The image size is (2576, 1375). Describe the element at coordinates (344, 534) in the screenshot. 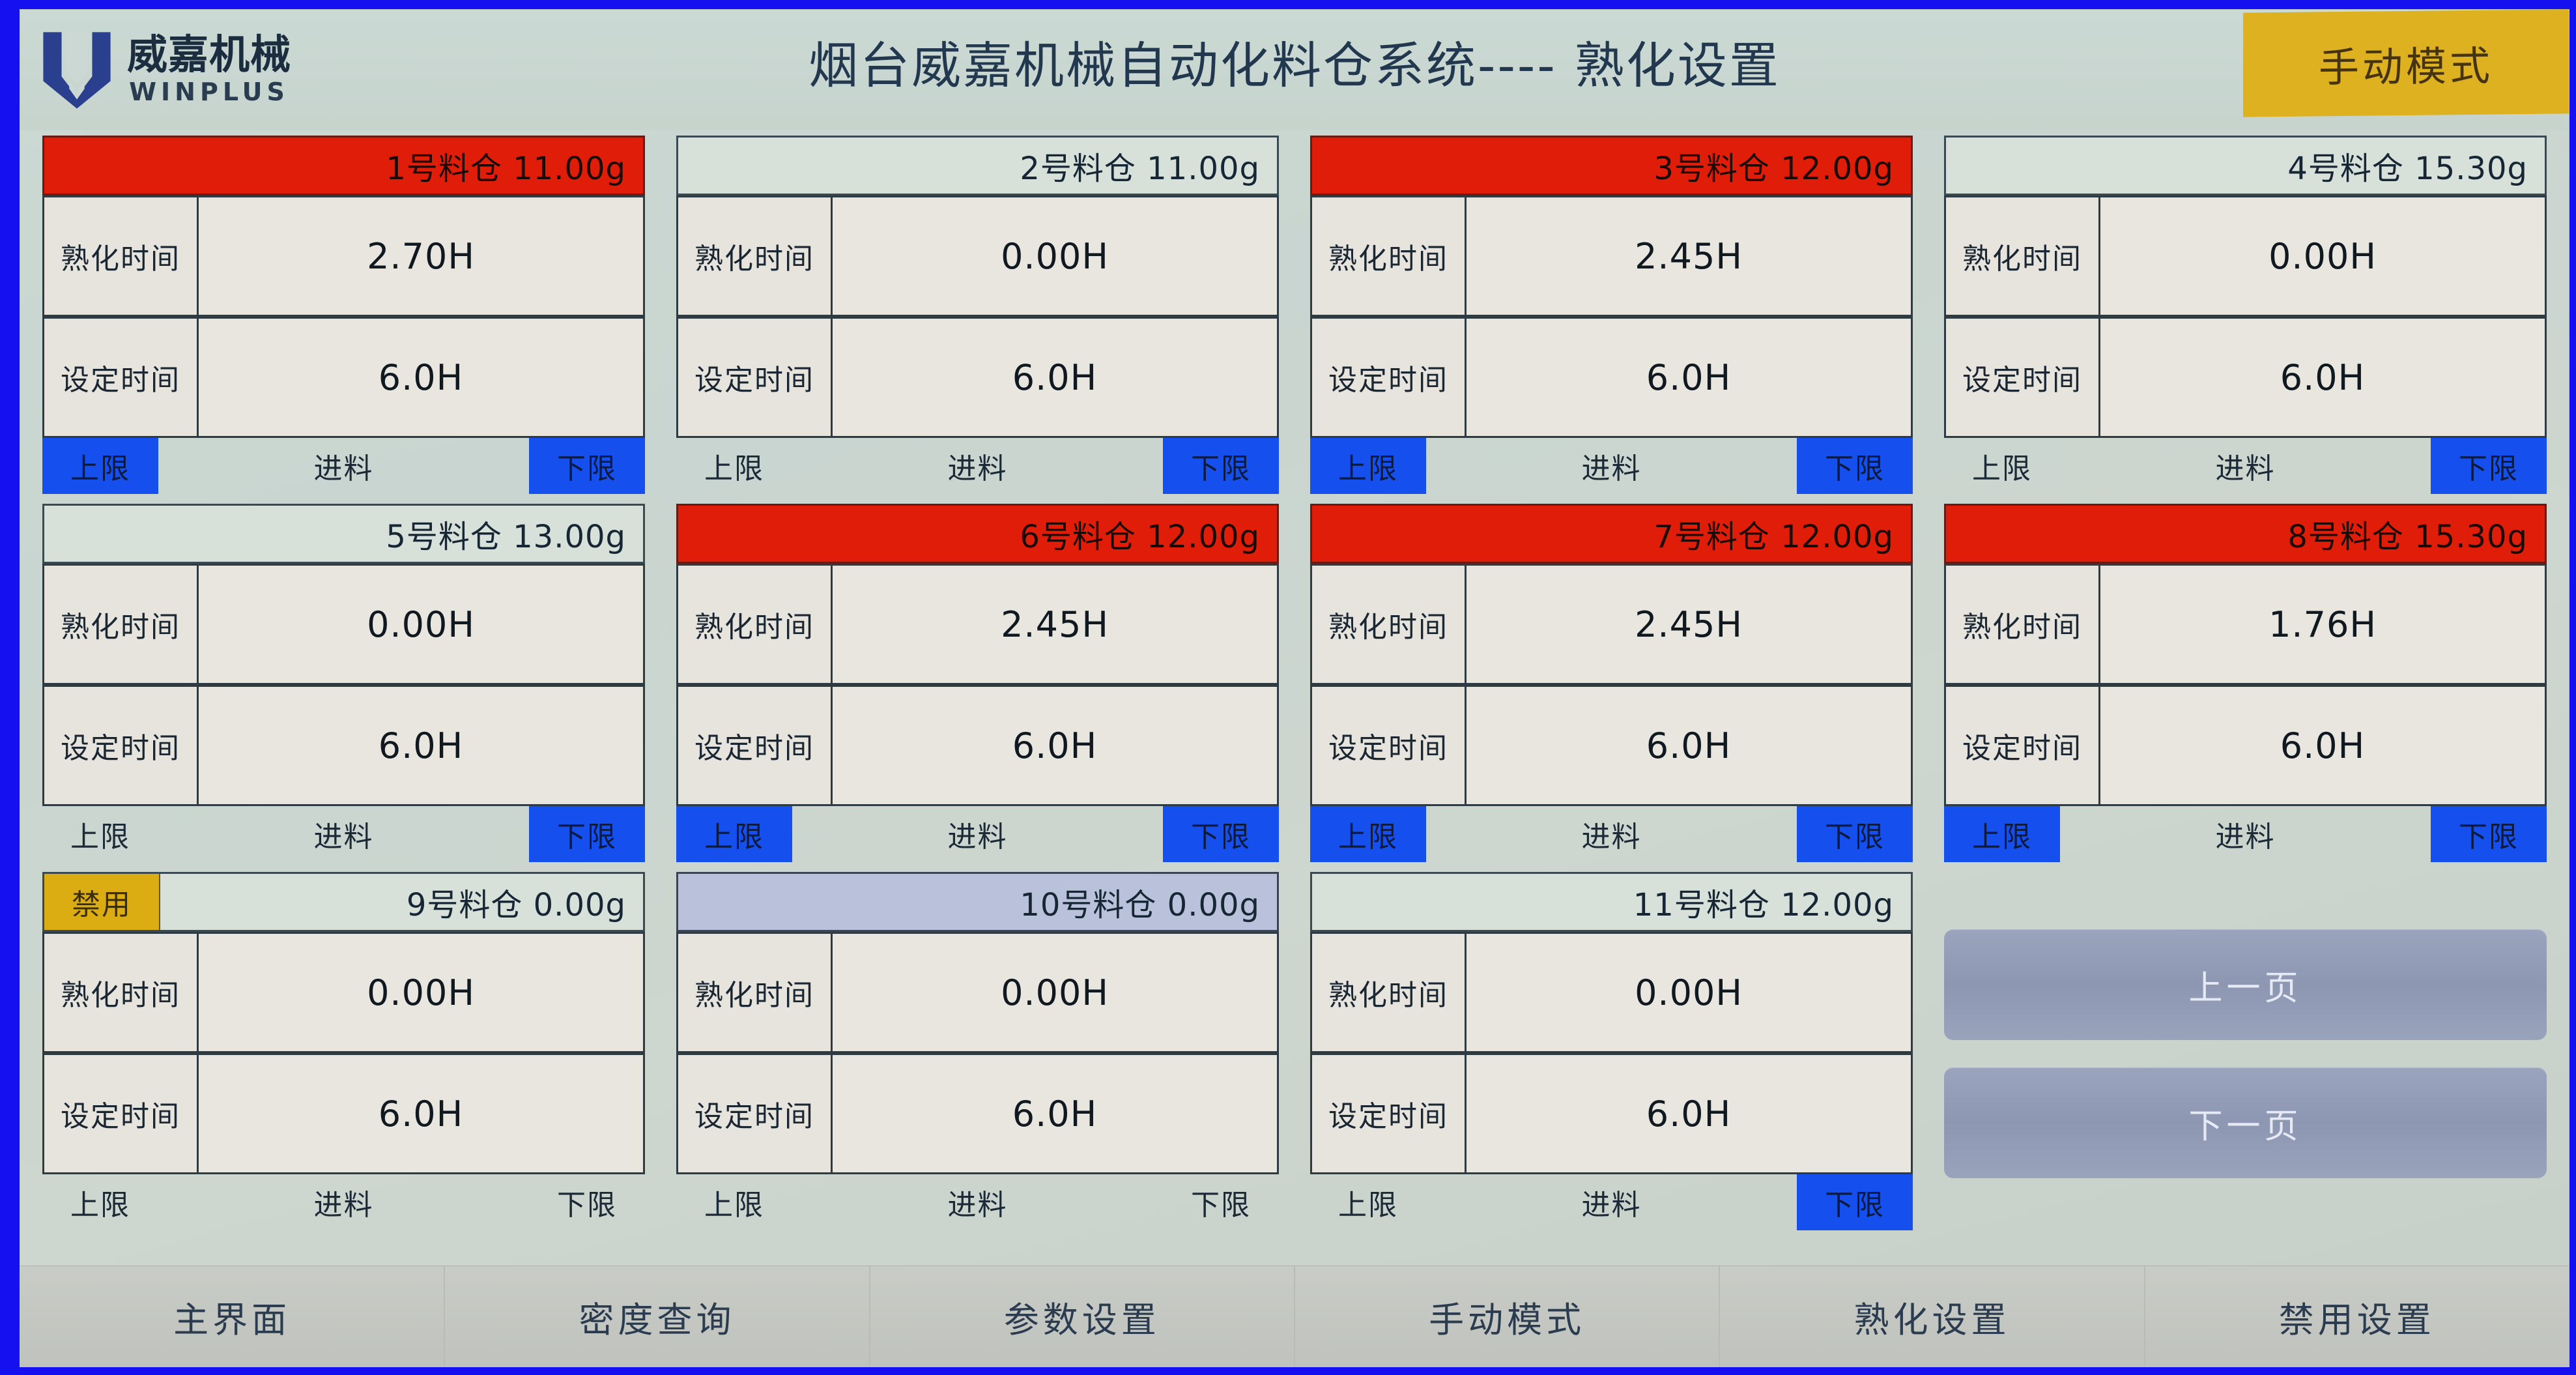

I see `bin-header: 5号料仓 13.00g` at that location.